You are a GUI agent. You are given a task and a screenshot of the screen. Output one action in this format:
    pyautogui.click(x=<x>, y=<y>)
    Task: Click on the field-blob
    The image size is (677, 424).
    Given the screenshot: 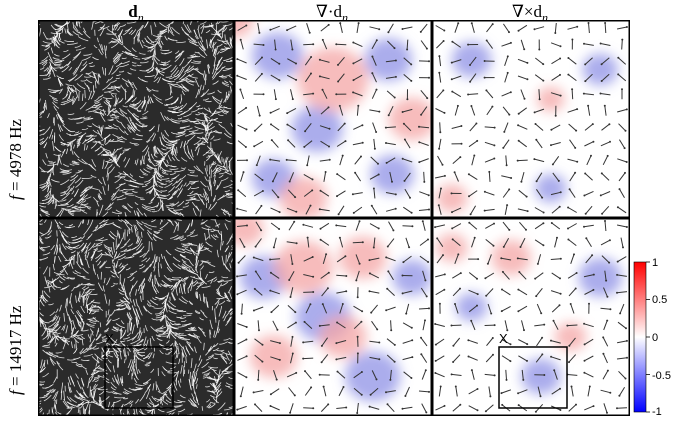 What is the action you would take?
    pyautogui.click(x=388, y=59)
    